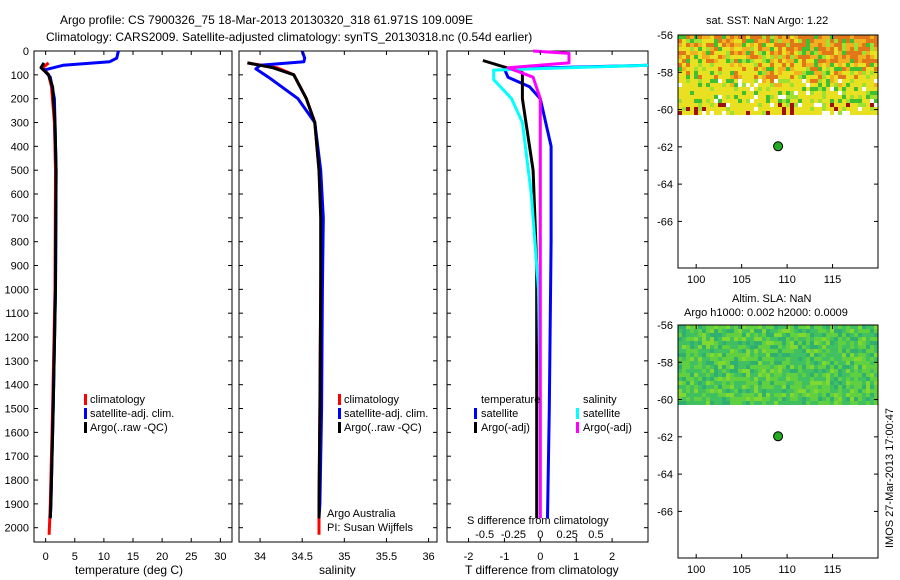  I want to click on x-tick-label: 10, so click(104, 557).